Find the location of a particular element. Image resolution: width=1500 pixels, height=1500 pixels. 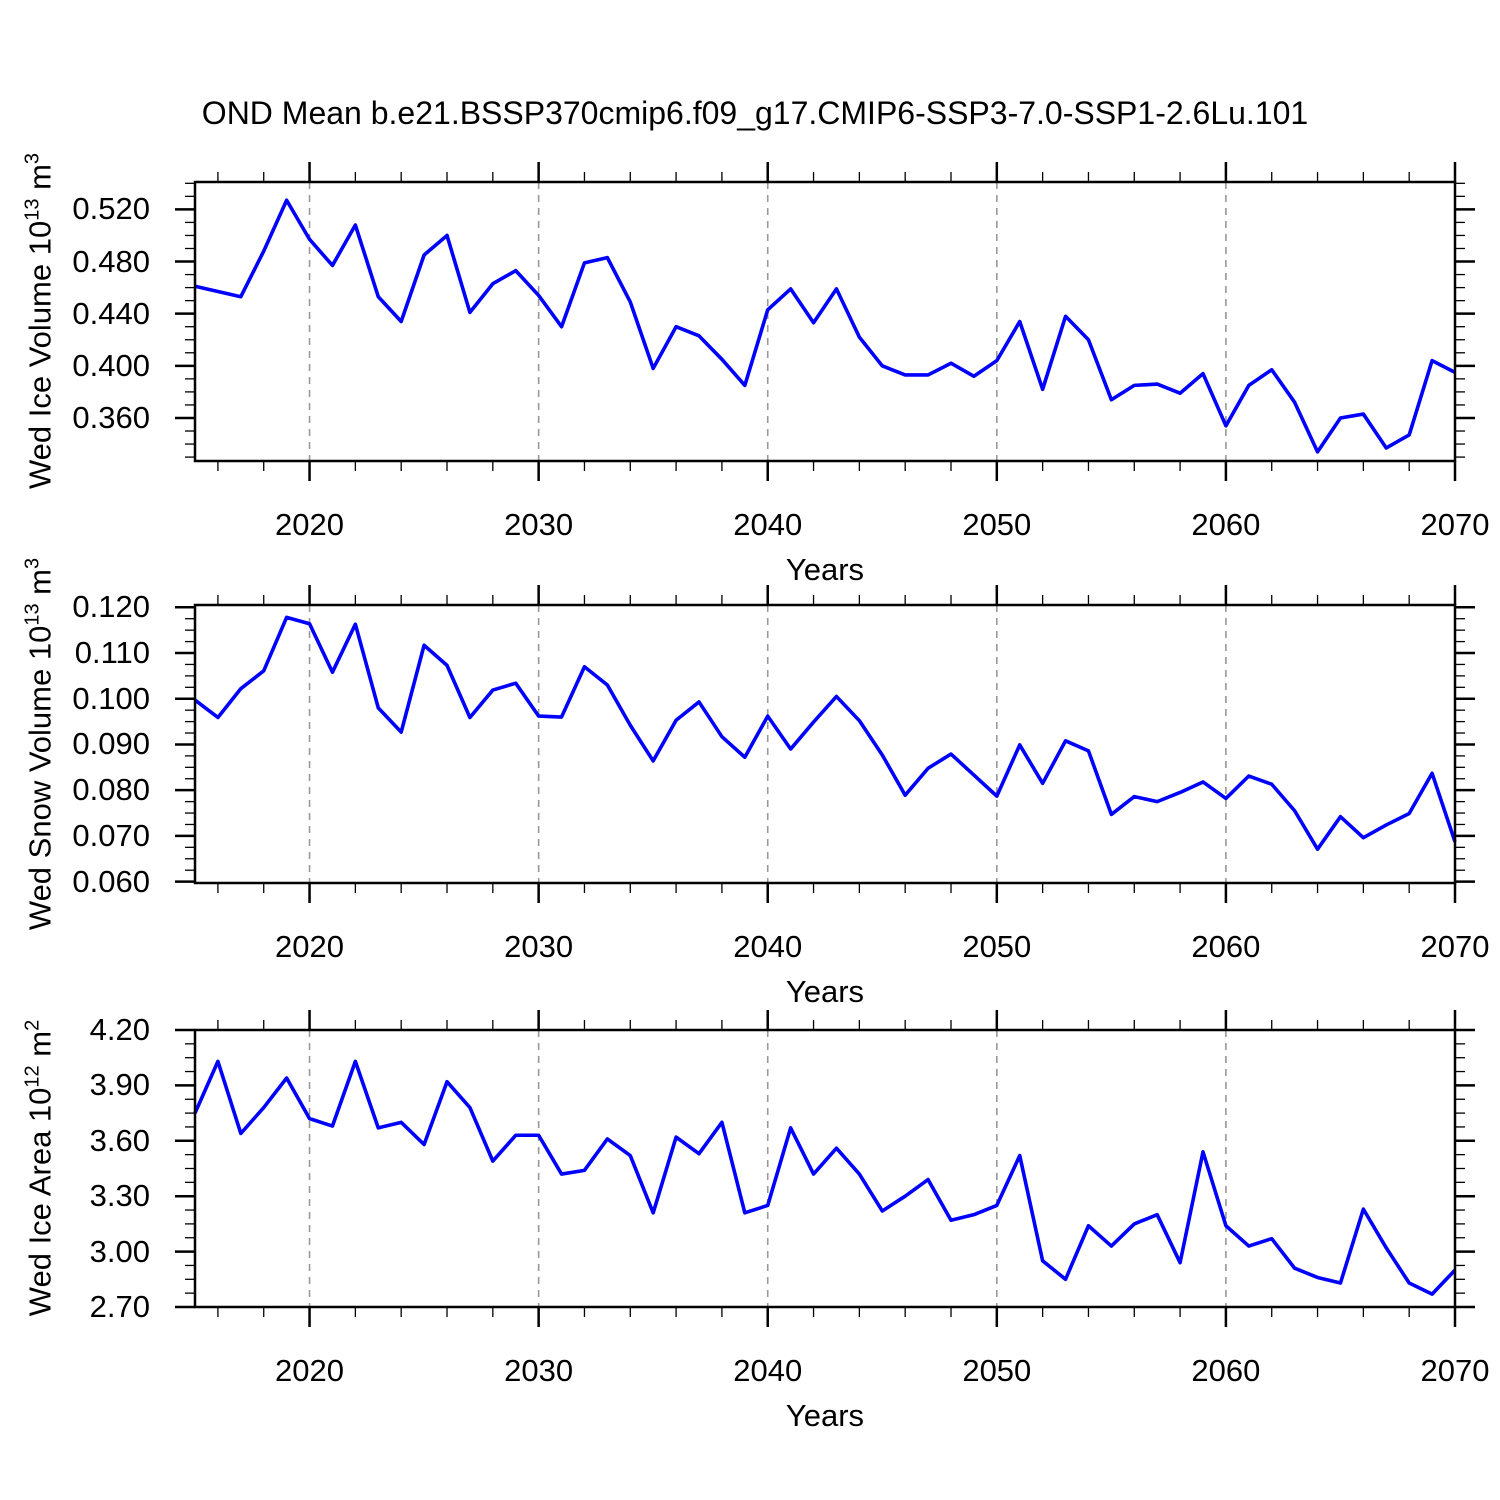

y-tick-label: 0.070 is located at coordinates (111, 835).